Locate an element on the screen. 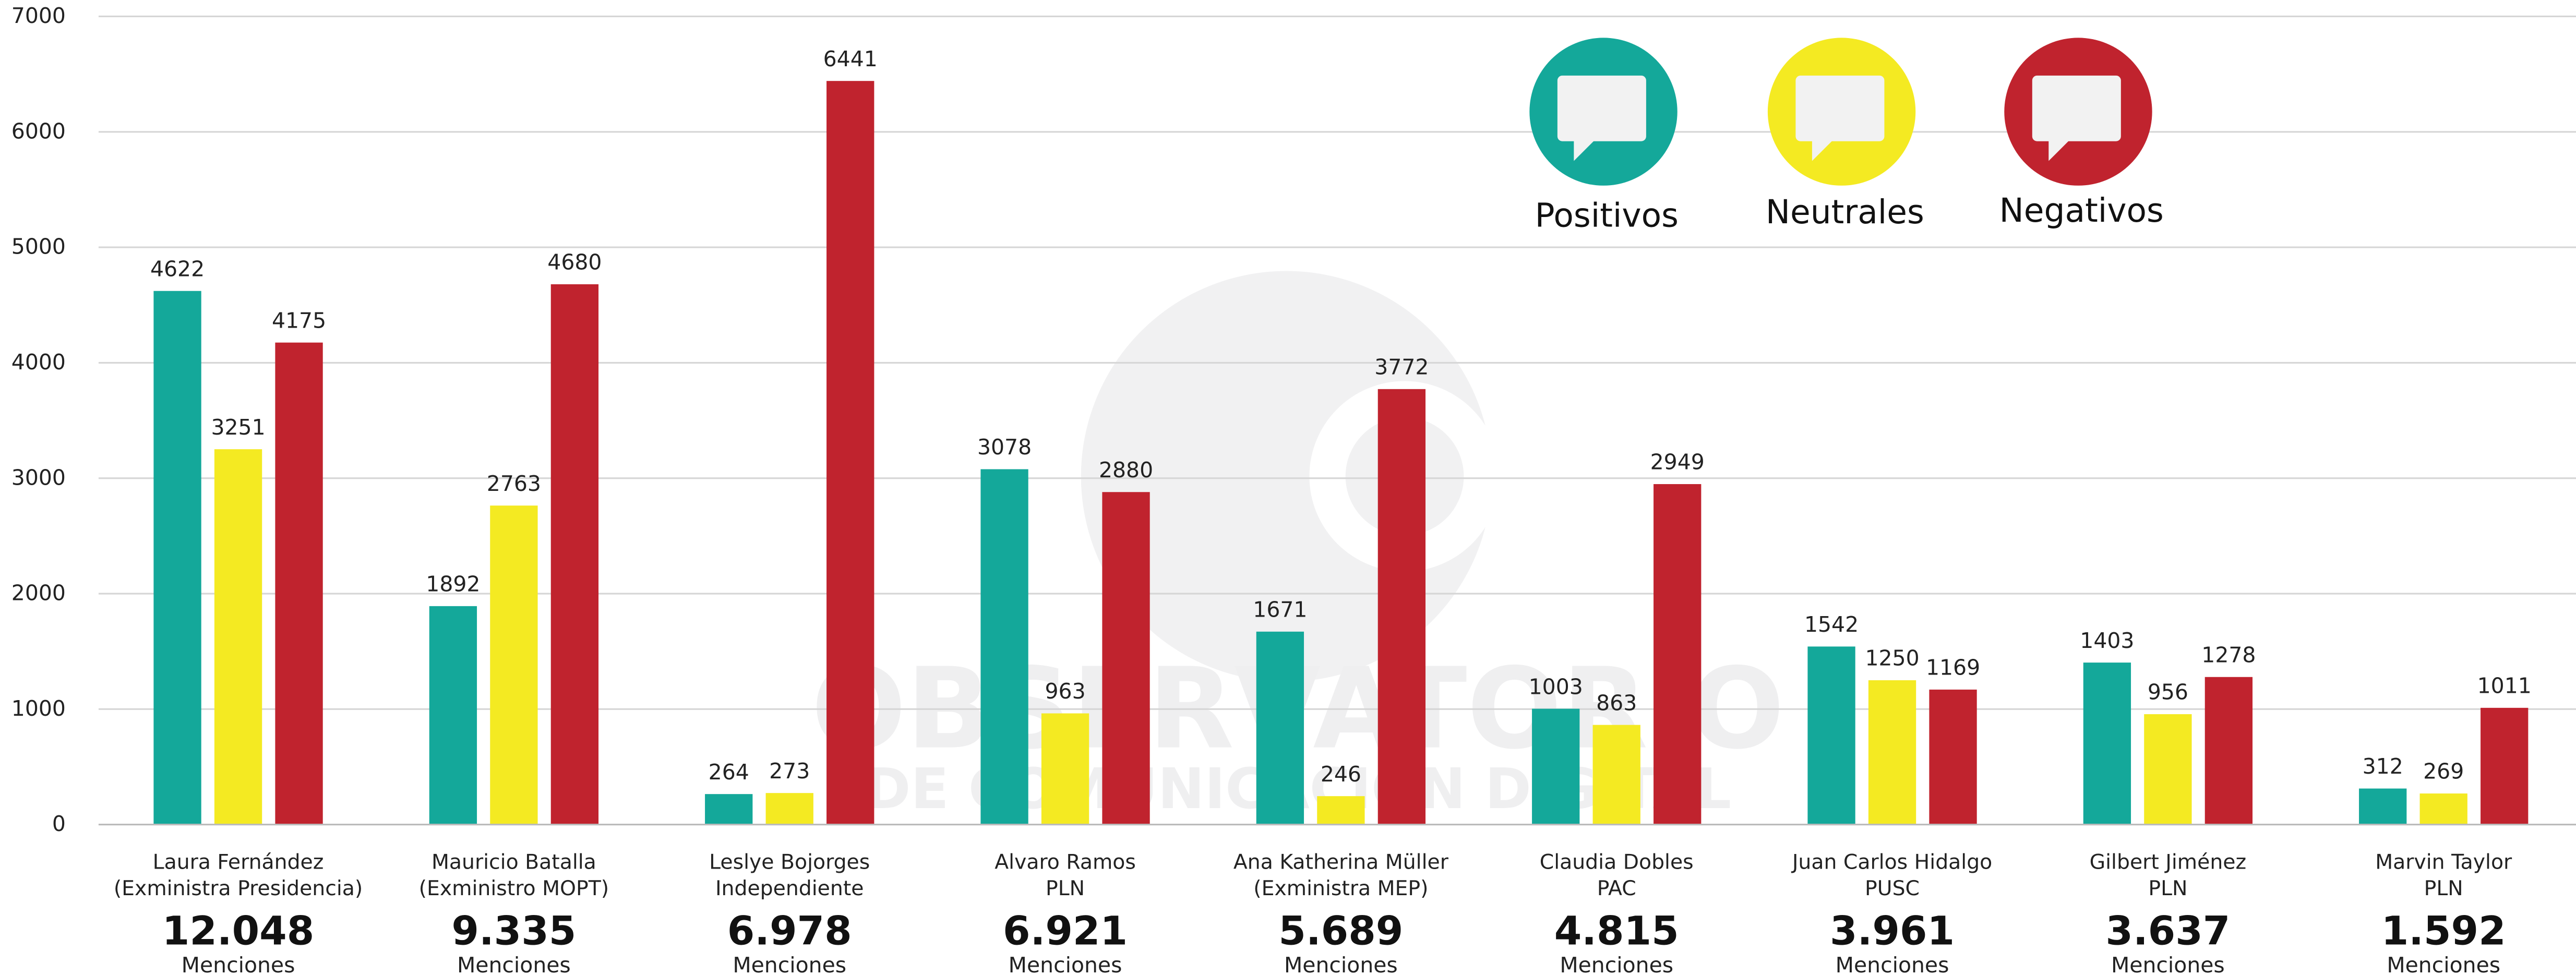 The width and height of the screenshot is (2576, 975). y-tick-label: 3000 is located at coordinates (38, 477).